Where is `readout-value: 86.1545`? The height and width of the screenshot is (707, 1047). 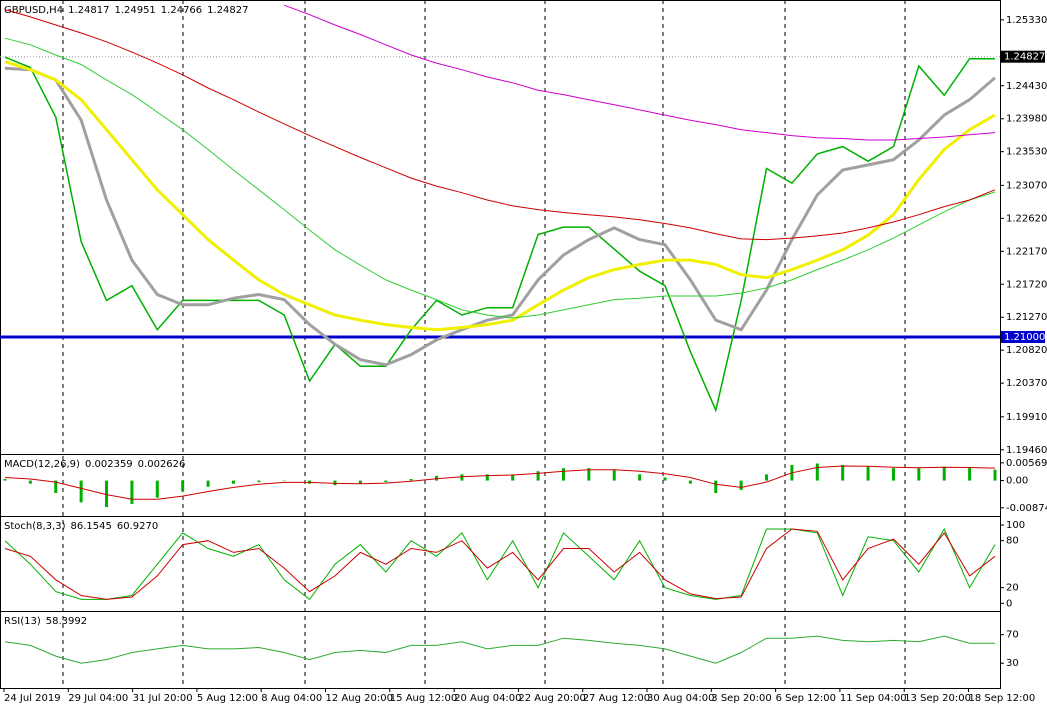
readout-value: 86.1545 is located at coordinates (90, 526).